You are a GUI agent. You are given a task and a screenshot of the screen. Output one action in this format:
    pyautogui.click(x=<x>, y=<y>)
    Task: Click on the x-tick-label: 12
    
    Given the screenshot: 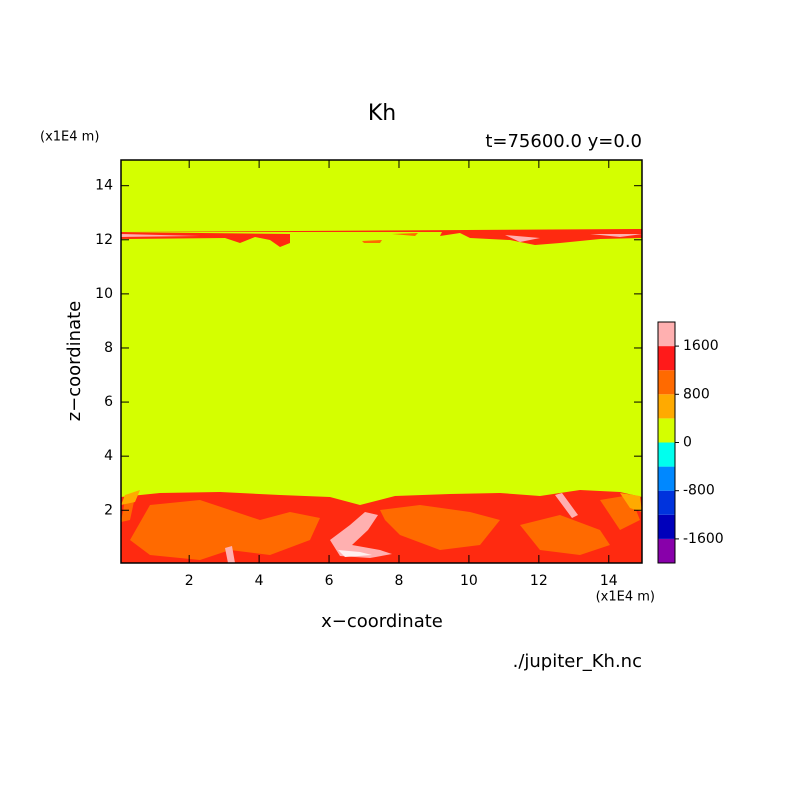 What is the action you would take?
    pyautogui.click(x=539, y=581)
    